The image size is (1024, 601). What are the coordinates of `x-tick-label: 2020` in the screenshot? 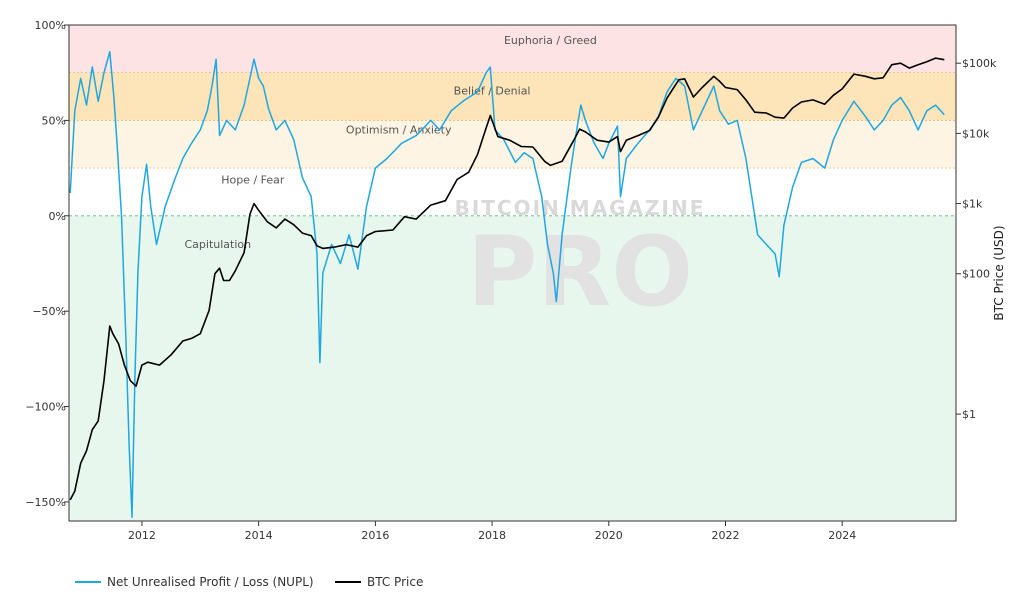 It's located at (609, 535).